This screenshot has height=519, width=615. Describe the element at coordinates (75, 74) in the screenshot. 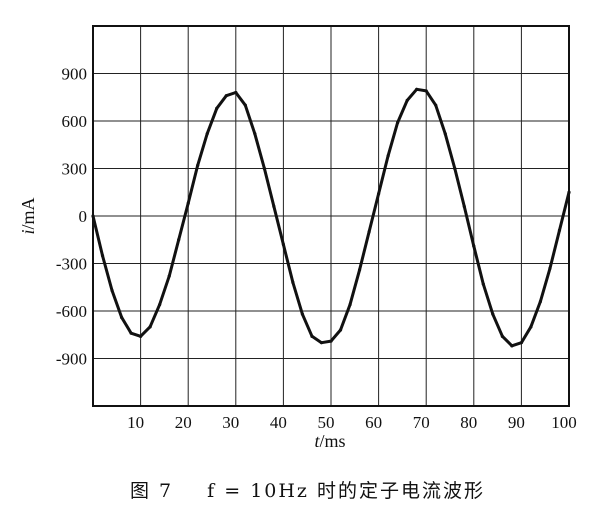

I see `y-tick-label: 900` at that location.